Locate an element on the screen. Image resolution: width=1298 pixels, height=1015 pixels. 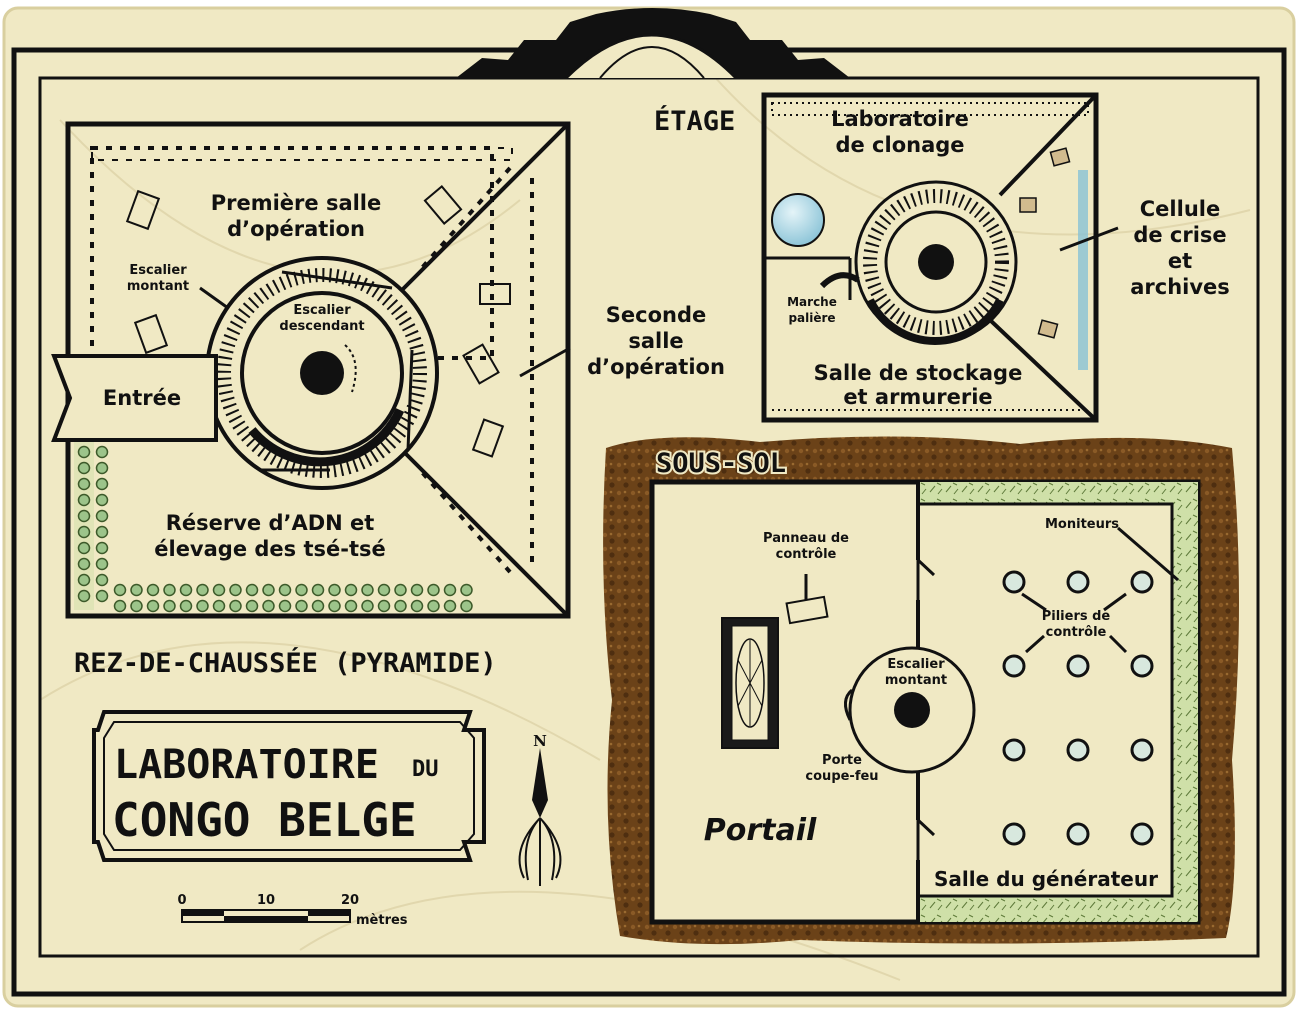
stairs-down-label-2: descendant is located at coordinates (321, 326).